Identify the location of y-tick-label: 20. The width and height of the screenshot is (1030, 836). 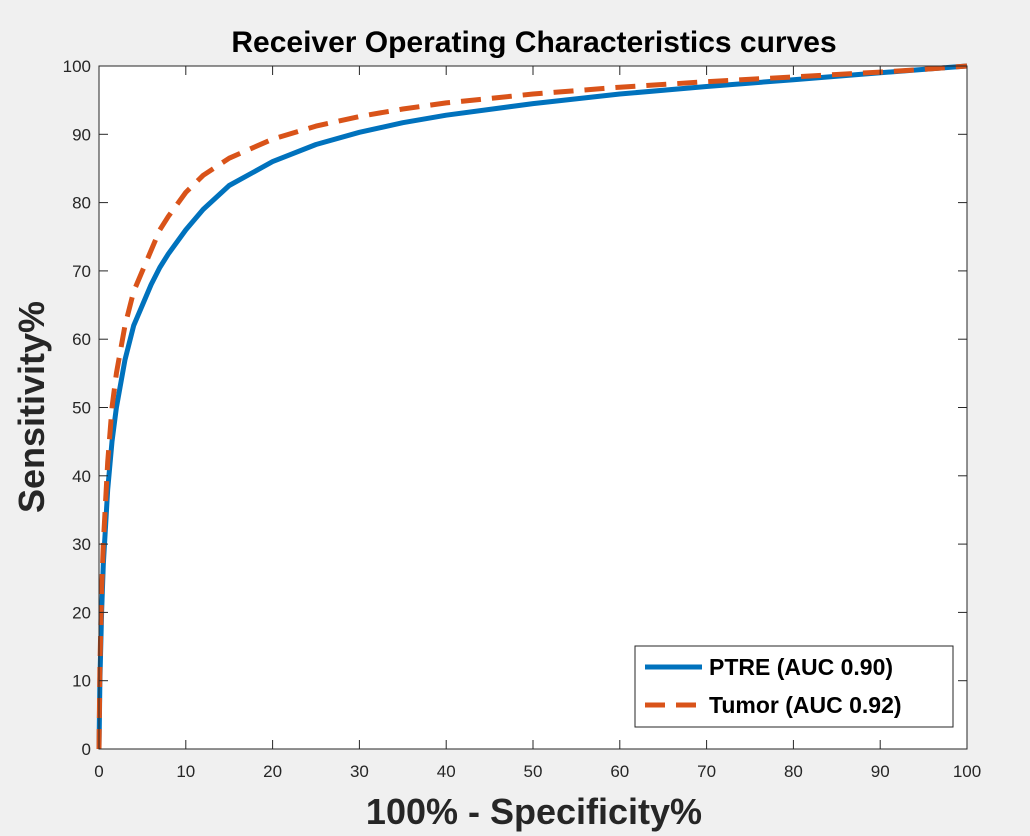
(81, 612).